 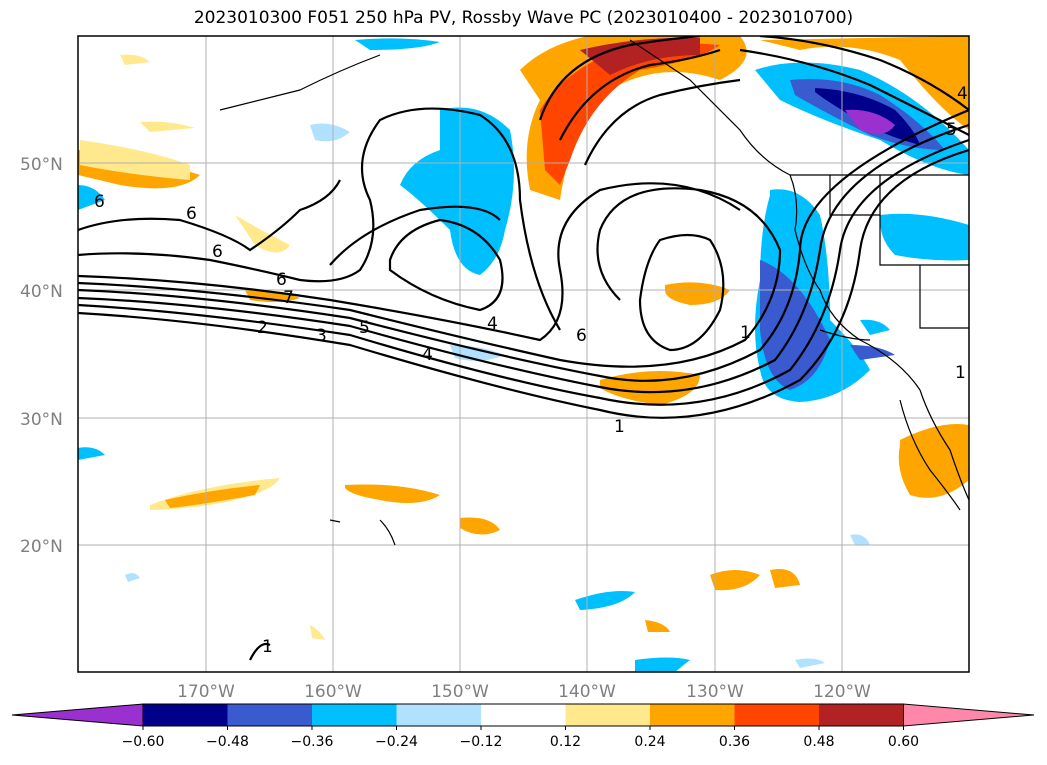 I want to click on contour-label: 7, so click(x=288, y=298).